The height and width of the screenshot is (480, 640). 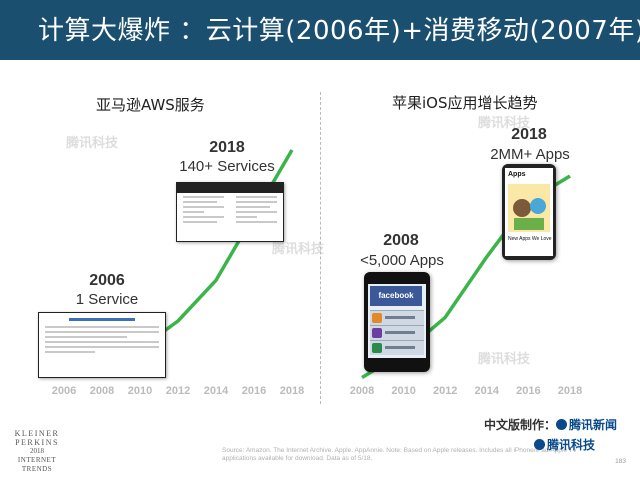 I want to click on facebook-app-tile: facebook, so click(x=396, y=296).